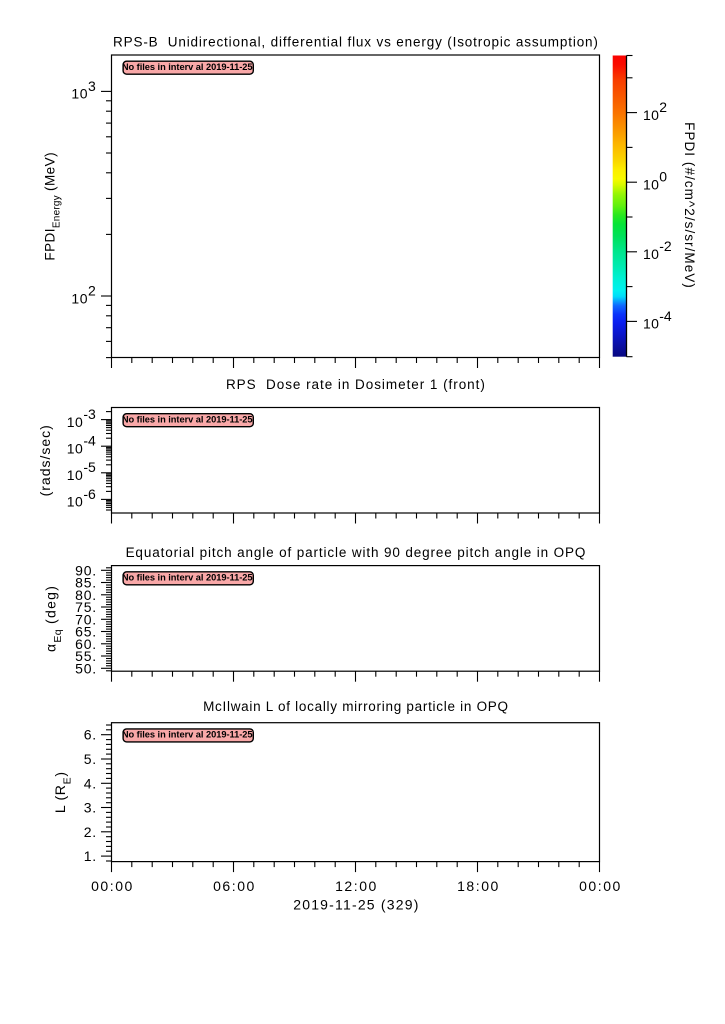 The width and height of the screenshot is (725, 1024). What do you see at coordinates (45, 460) in the screenshot?
I see `svg-text: (rads/sec)` at bounding box center [45, 460].